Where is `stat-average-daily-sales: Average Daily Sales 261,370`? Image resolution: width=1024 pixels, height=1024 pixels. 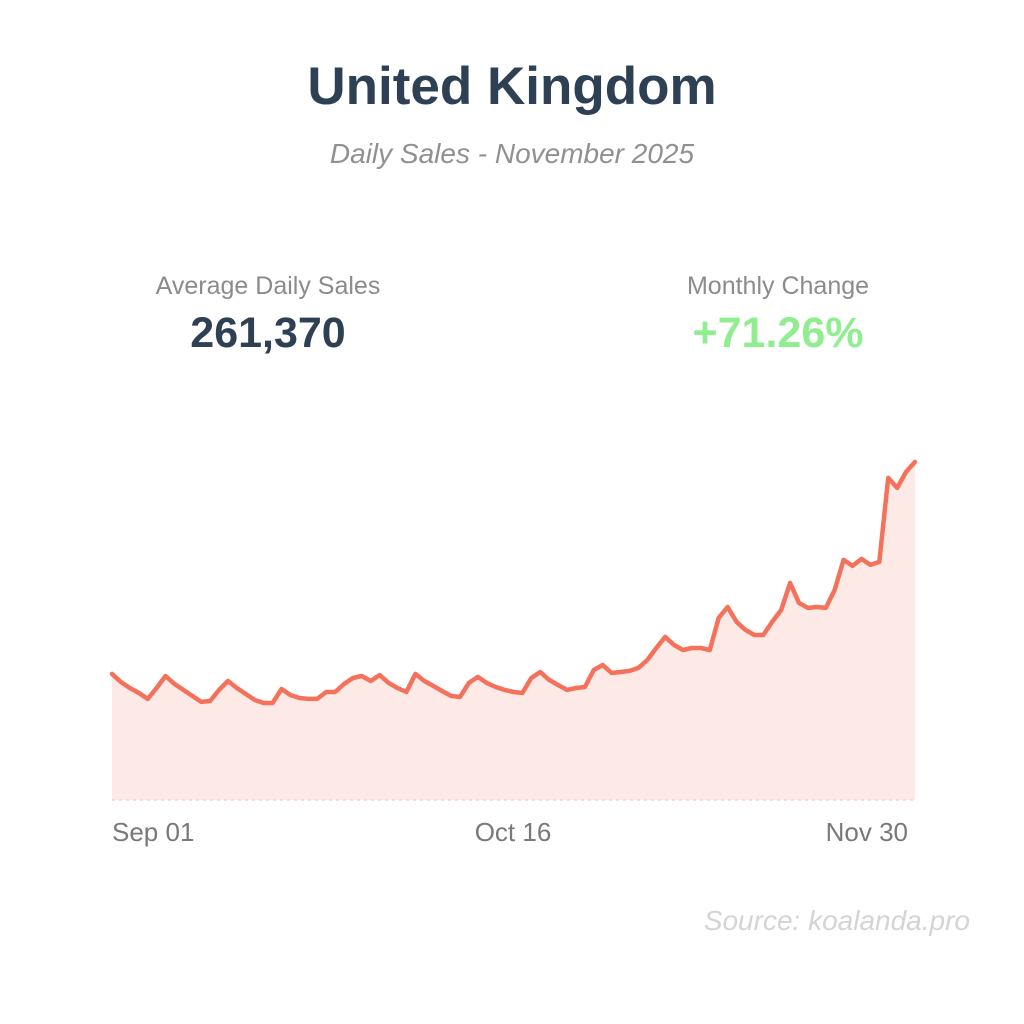 stat-average-daily-sales: Average Daily Sales 261,370 is located at coordinates (268, 314).